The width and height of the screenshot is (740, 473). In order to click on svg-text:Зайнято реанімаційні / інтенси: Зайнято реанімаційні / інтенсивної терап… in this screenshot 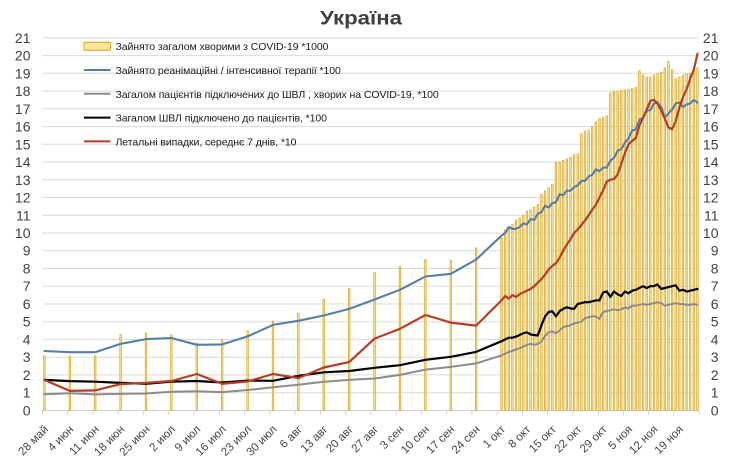, I will do `click(229, 71)`.